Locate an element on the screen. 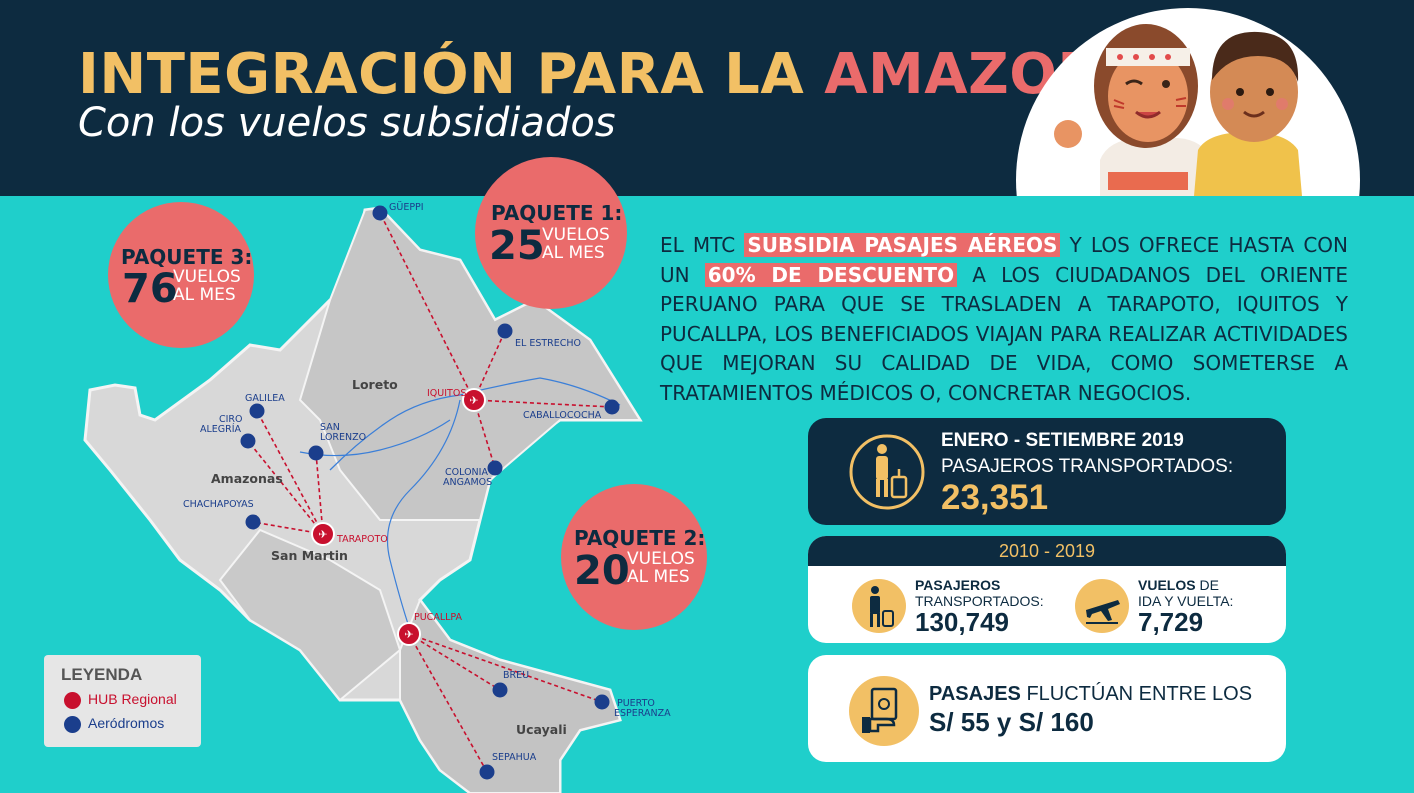 The height and width of the screenshot is (793, 1414). flights-label-bold: VUELOS is located at coordinates (1167, 585).